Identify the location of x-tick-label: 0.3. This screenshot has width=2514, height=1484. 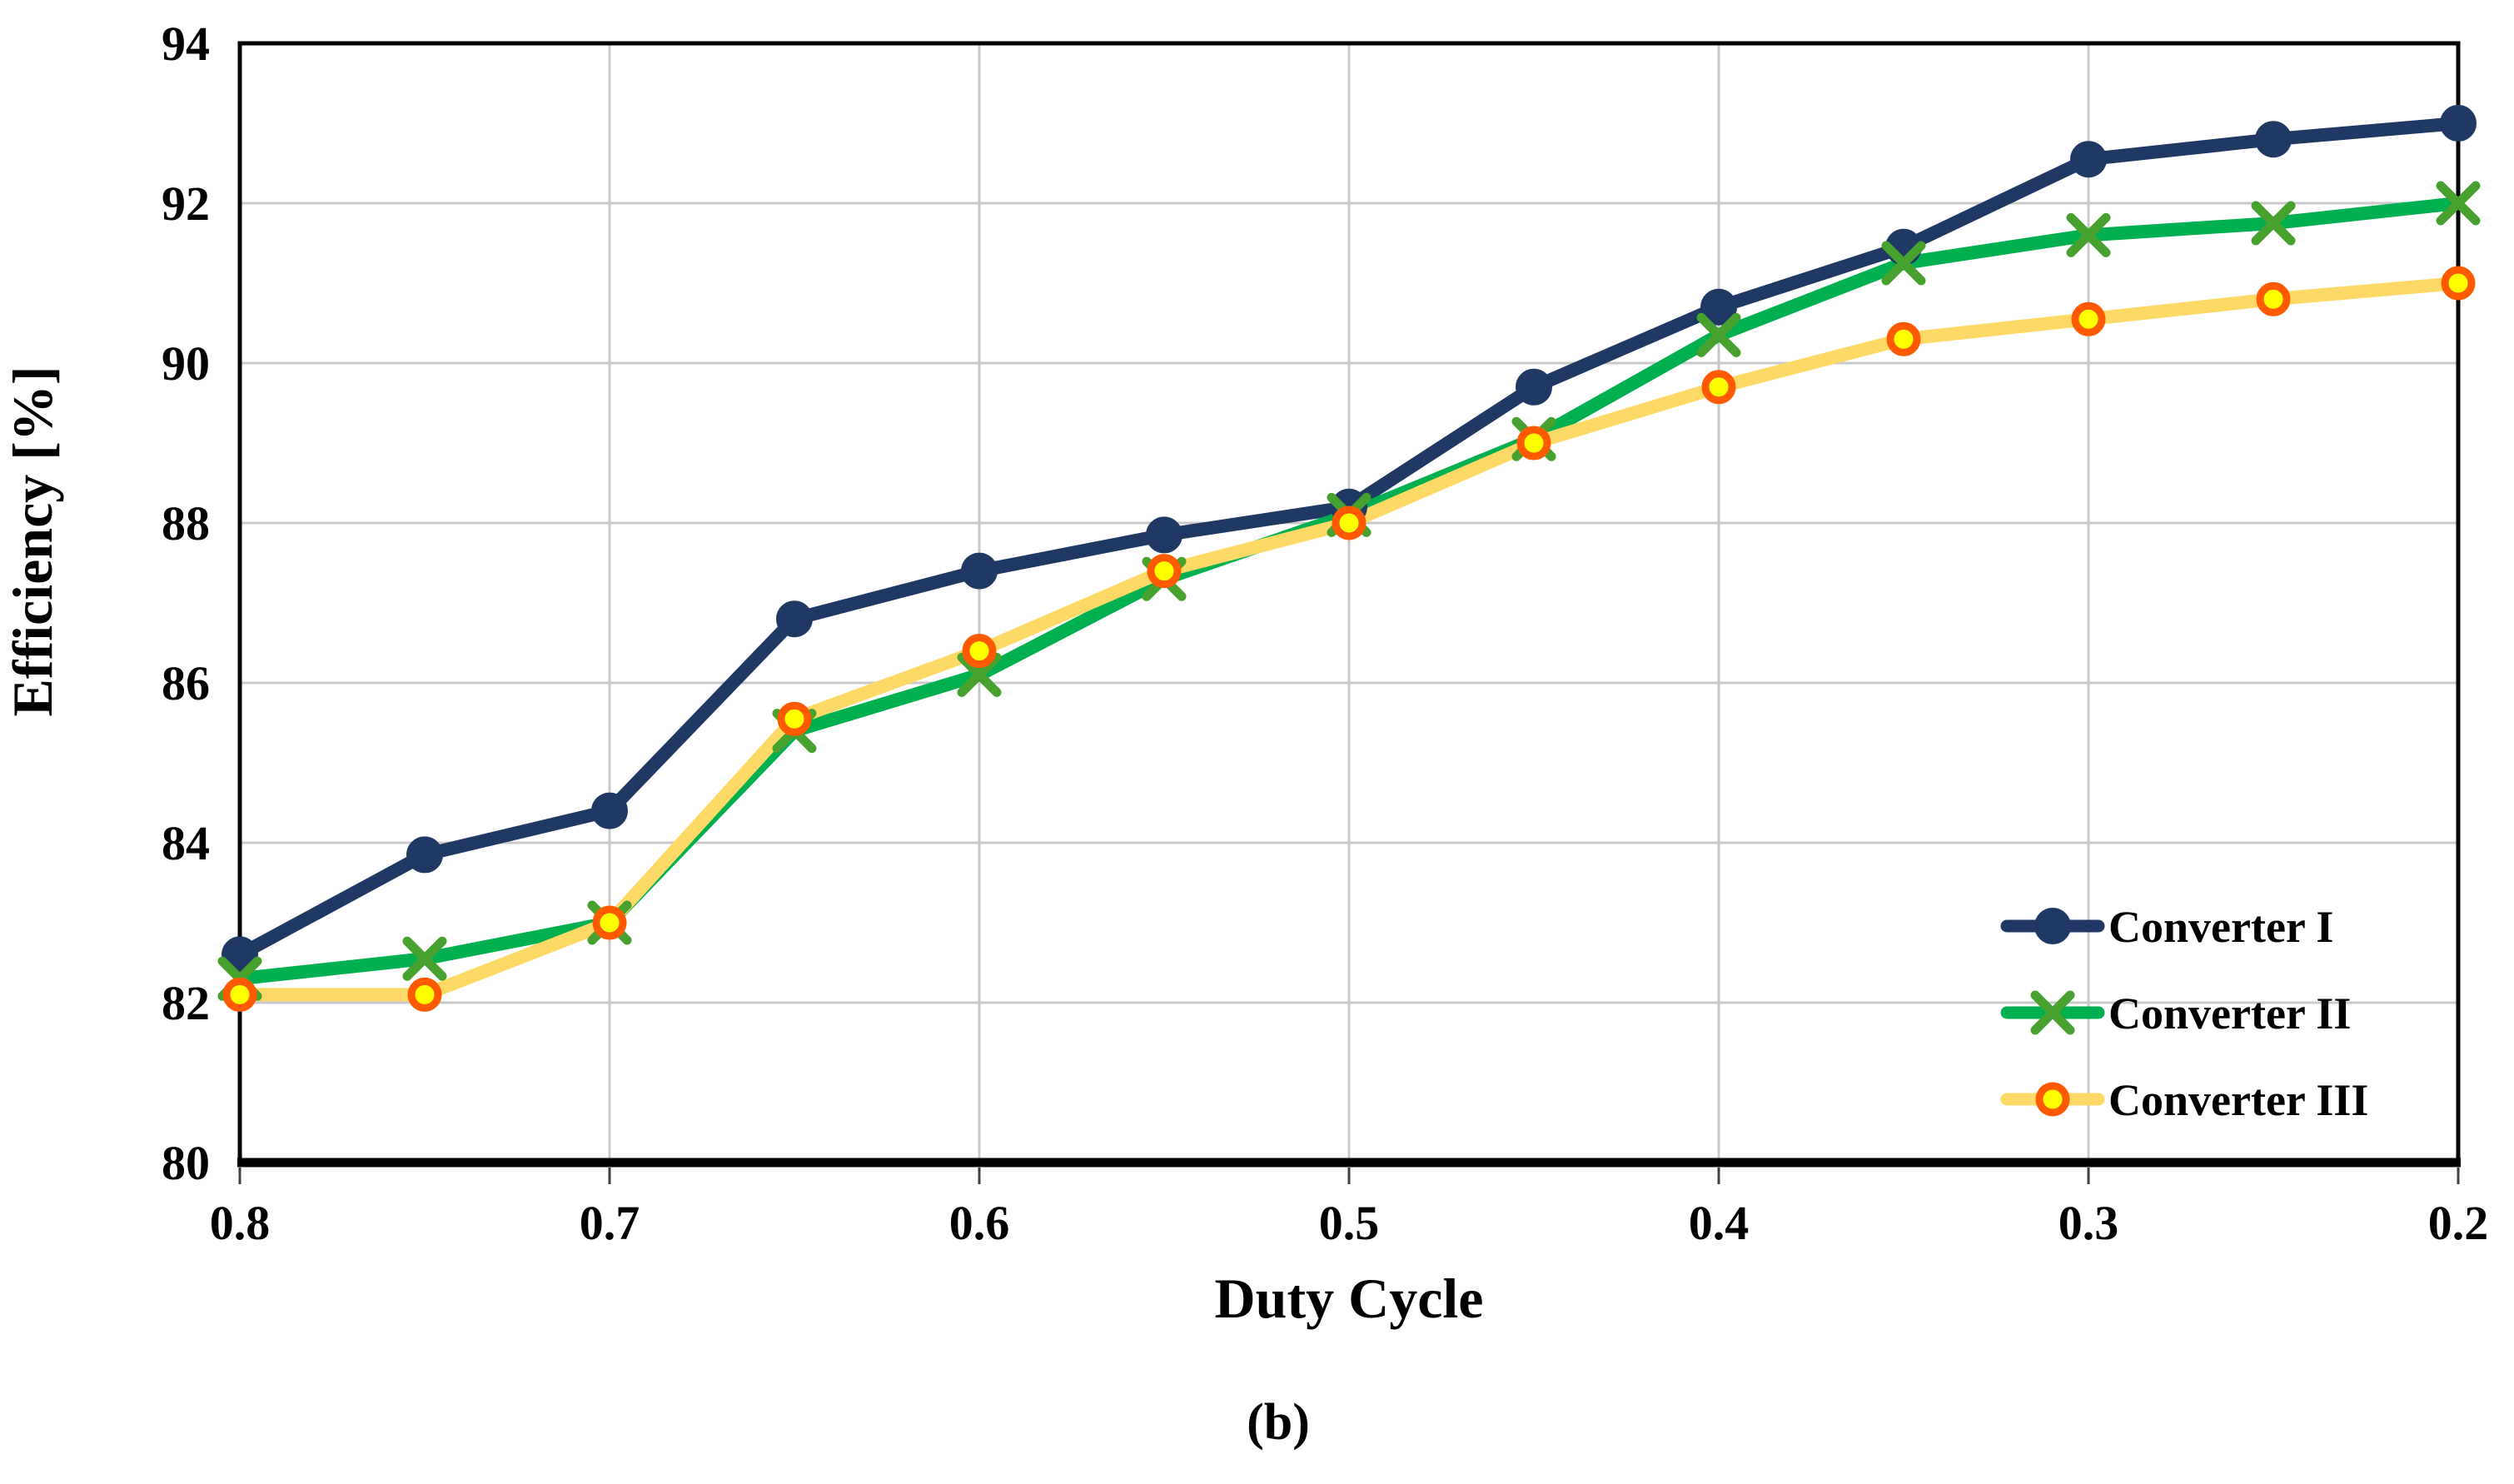
(2088, 1223).